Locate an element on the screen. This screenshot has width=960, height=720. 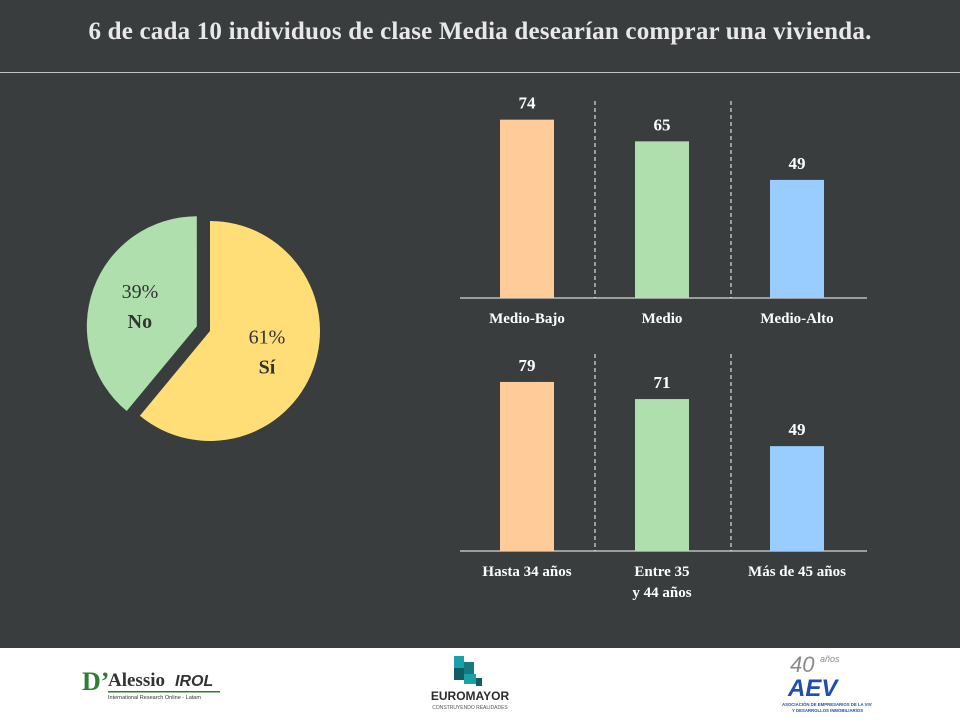
bar-category-label: Hasta 34 años is located at coordinates (526, 572).